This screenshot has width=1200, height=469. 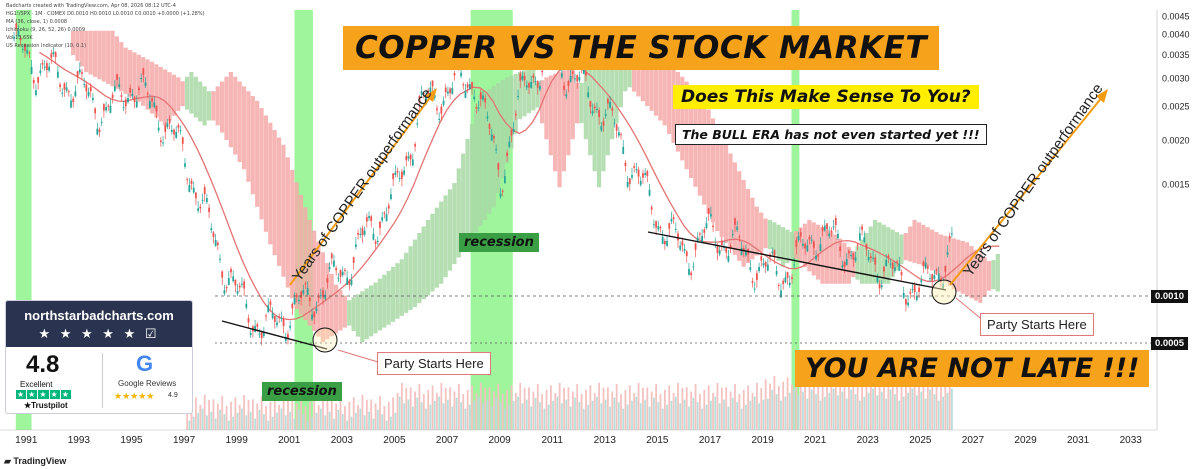 I want to click on breakout-circle-left, so click(x=325, y=340).